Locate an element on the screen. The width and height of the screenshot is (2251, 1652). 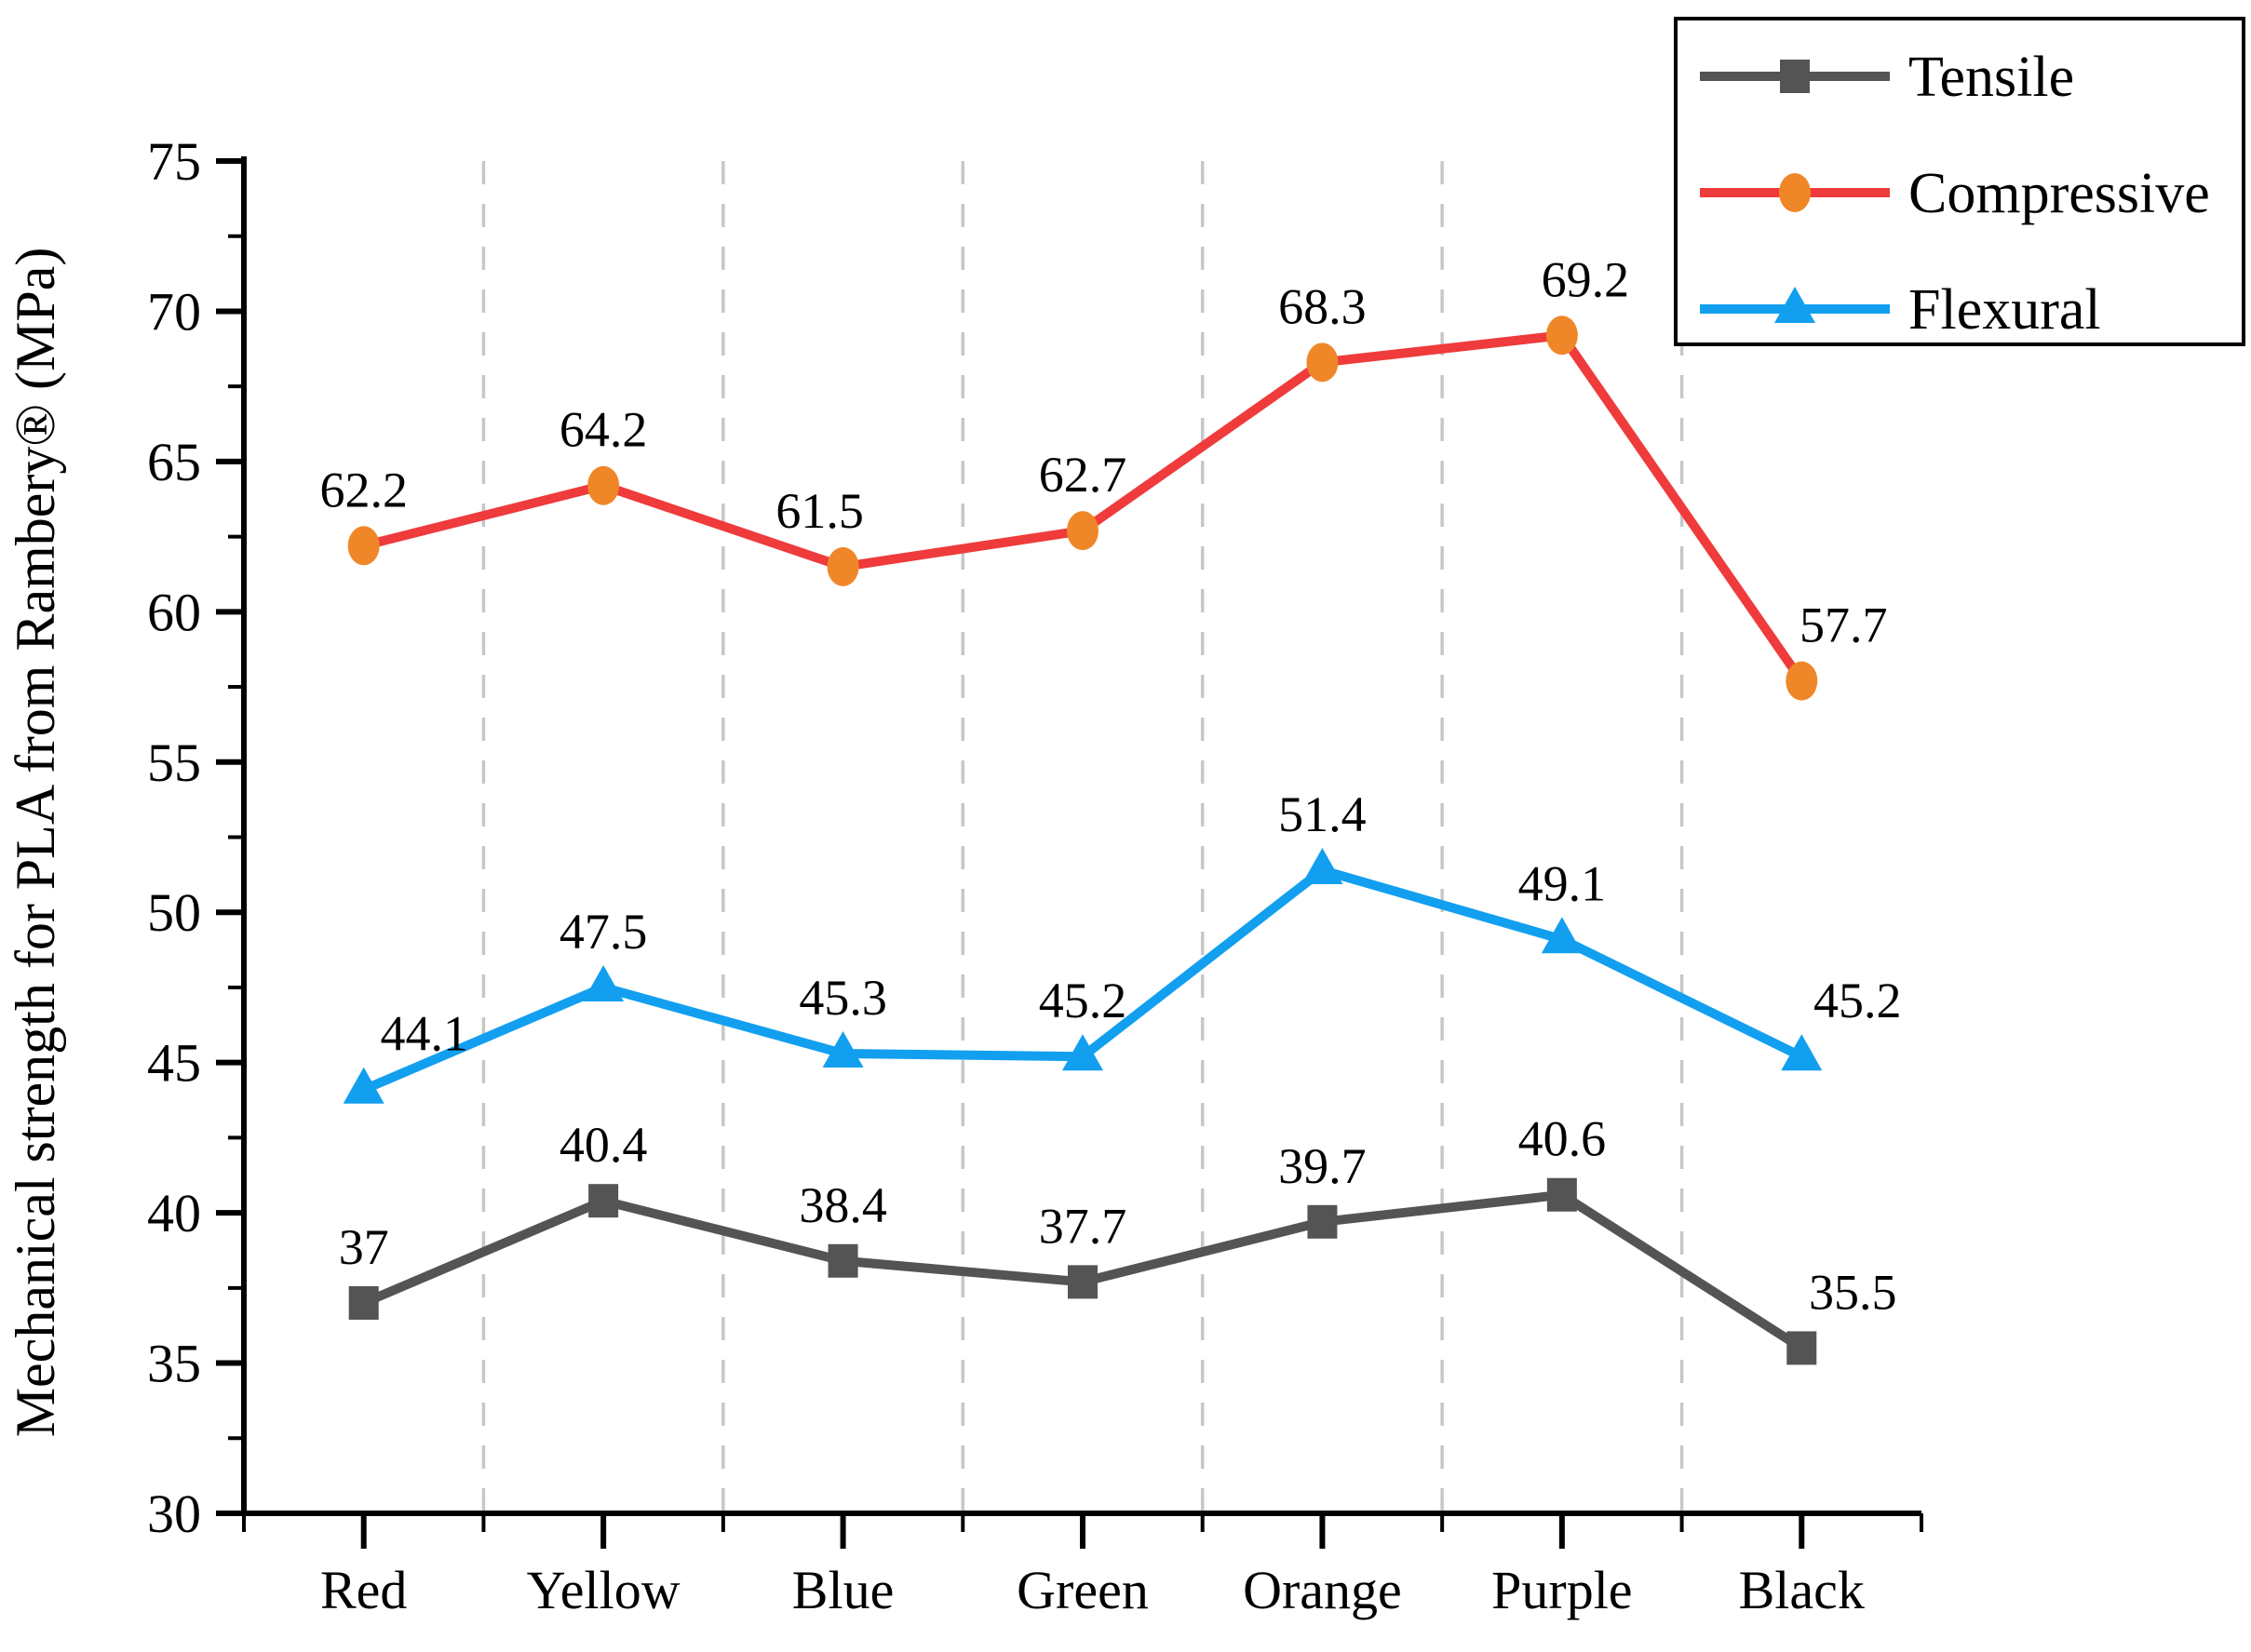
legend-label-tensile: Tensile is located at coordinates (1991, 78).